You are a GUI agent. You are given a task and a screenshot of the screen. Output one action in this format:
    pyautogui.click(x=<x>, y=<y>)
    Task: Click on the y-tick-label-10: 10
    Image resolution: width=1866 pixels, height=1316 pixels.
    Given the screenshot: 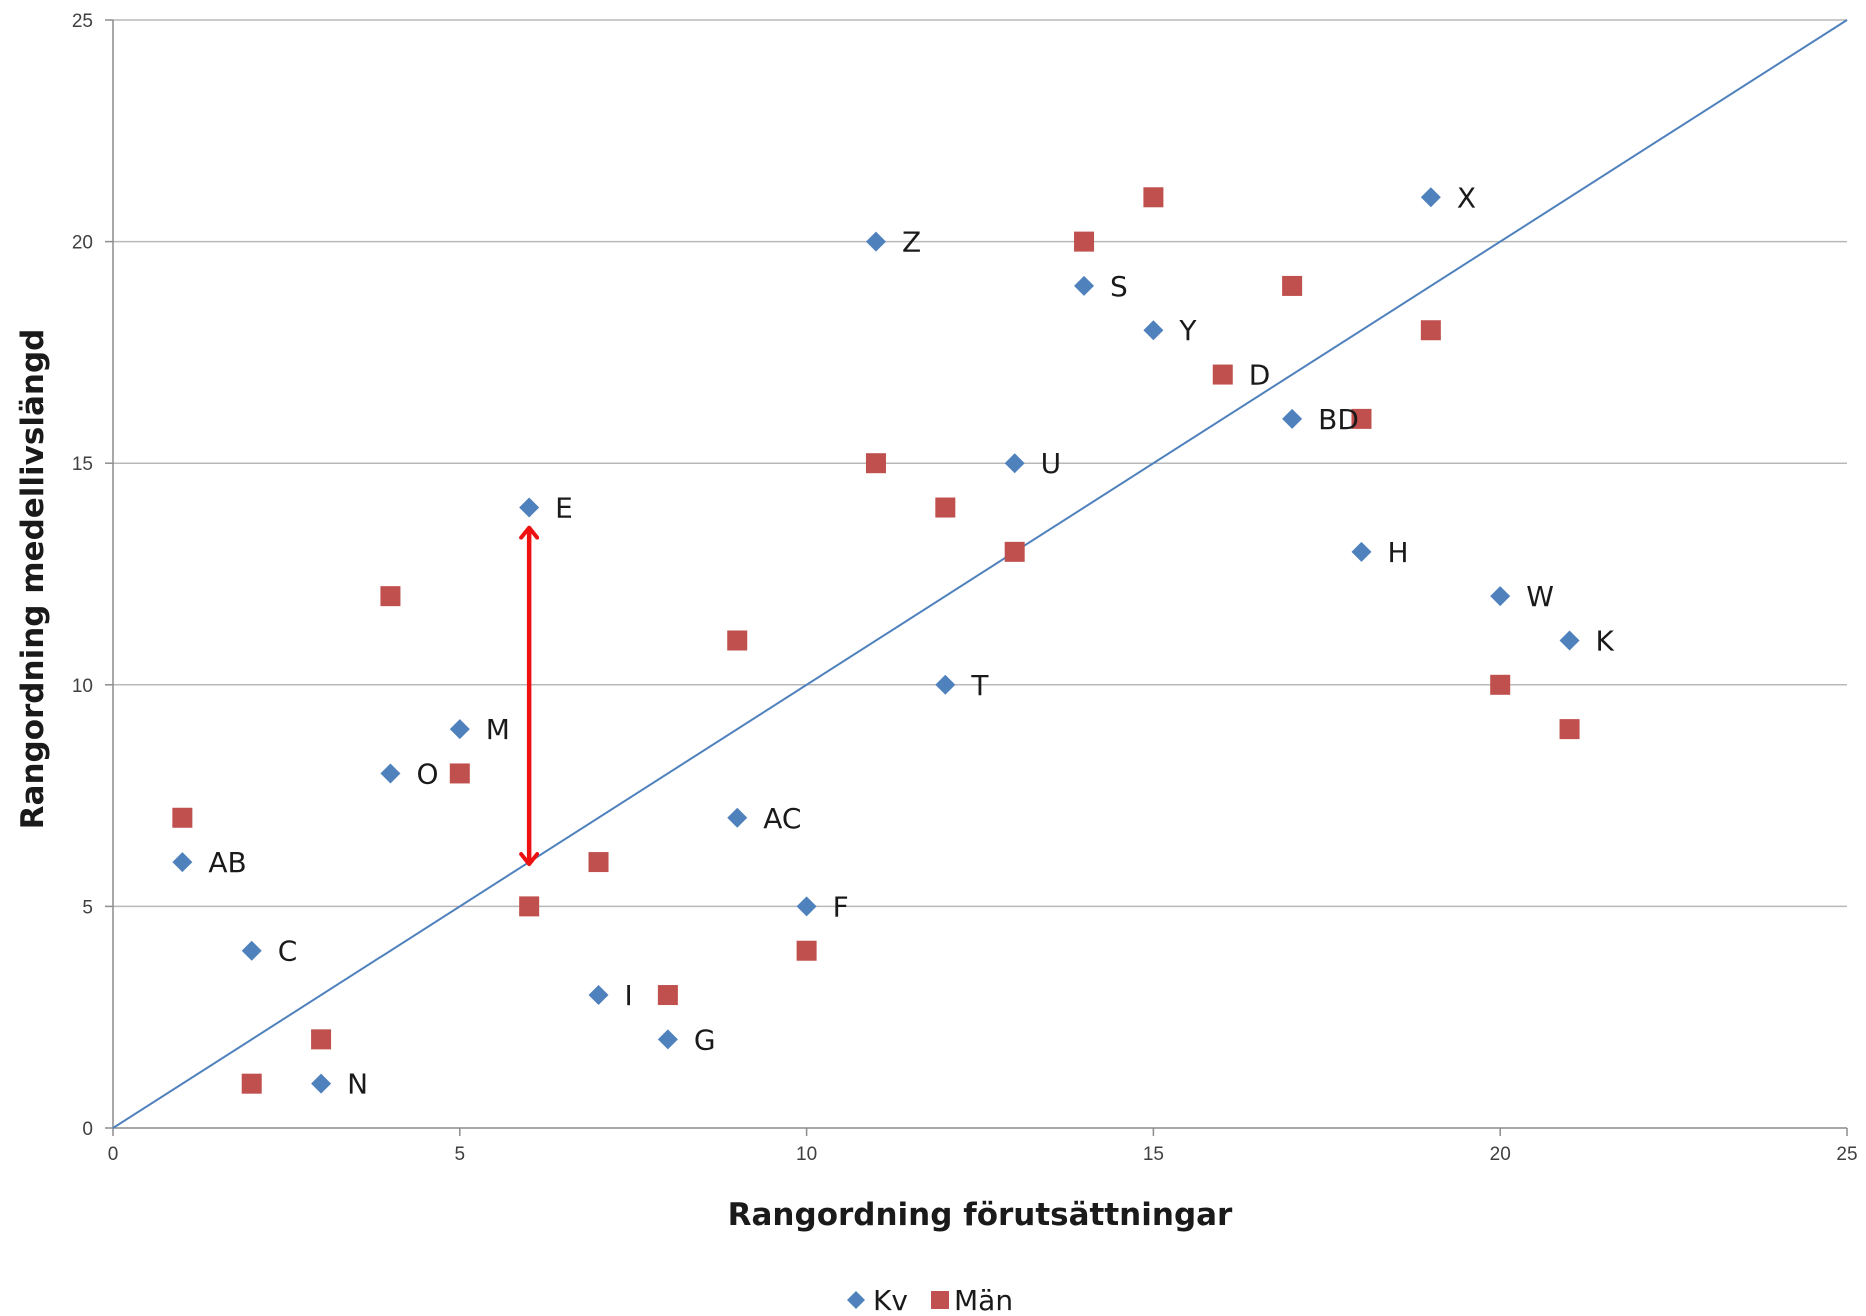 What is the action you would take?
    pyautogui.click(x=82, y=686)
    